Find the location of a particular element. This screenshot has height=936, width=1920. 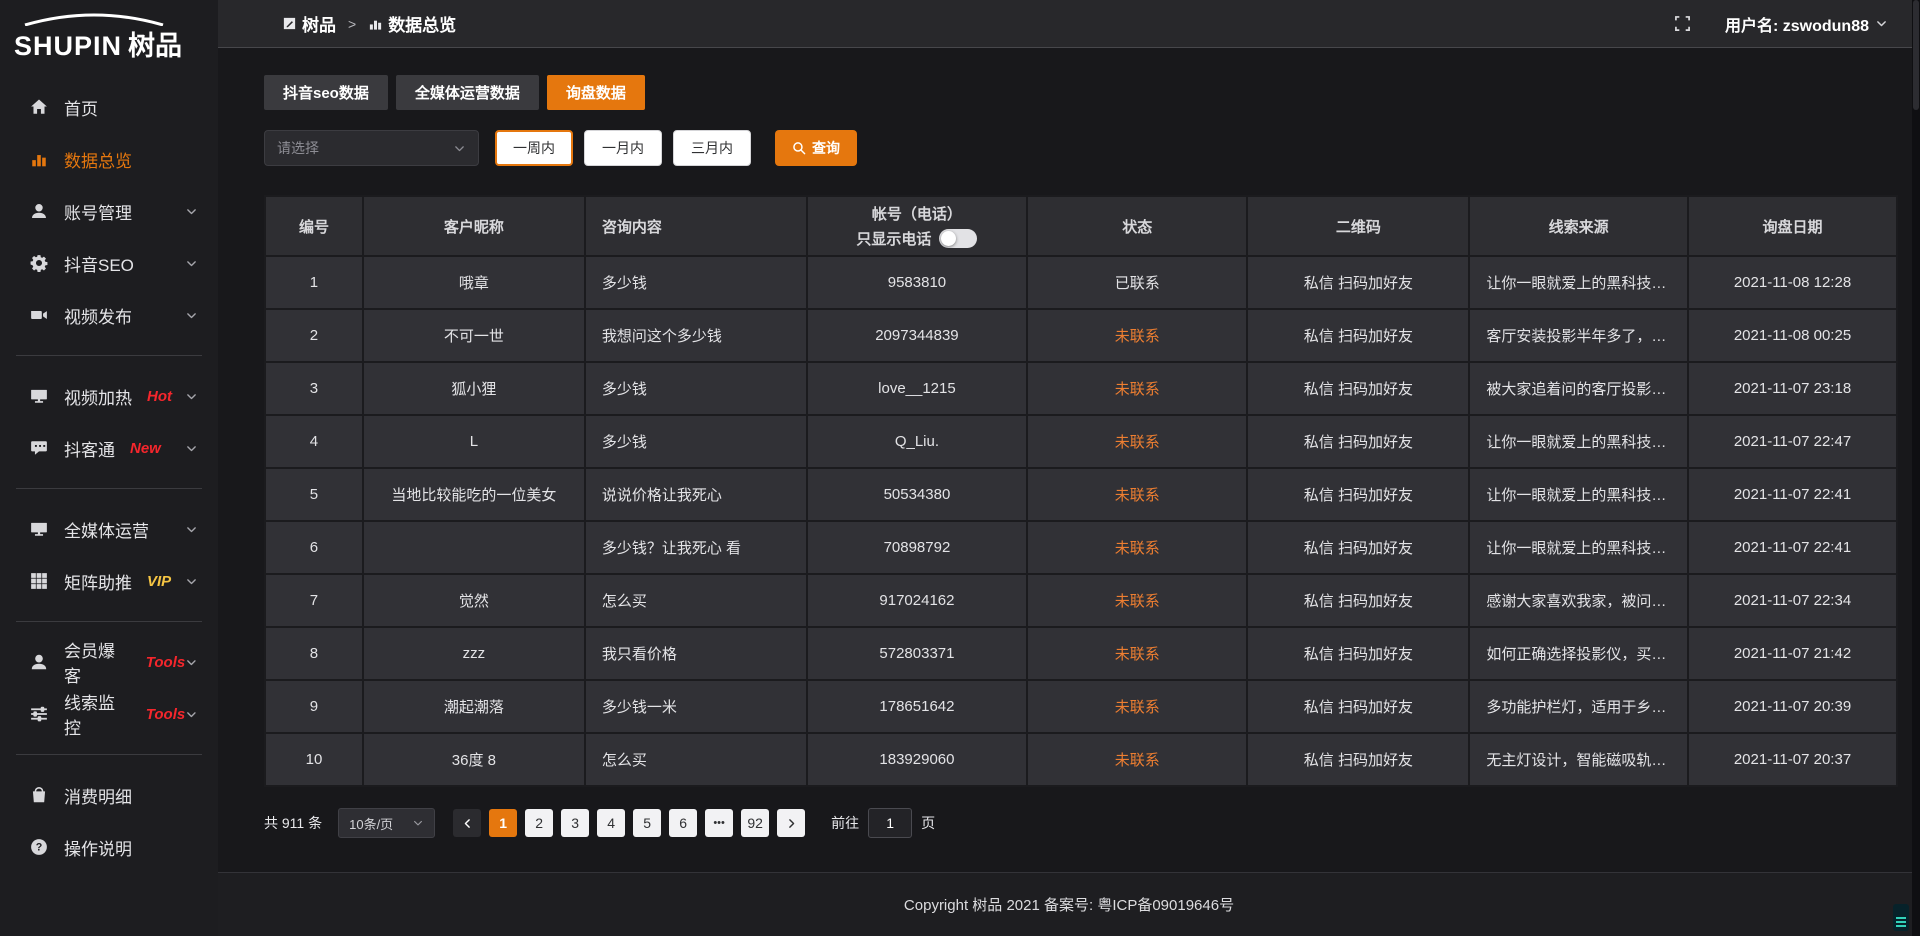

cell-id: 4 is located at coordinates (314, 441).